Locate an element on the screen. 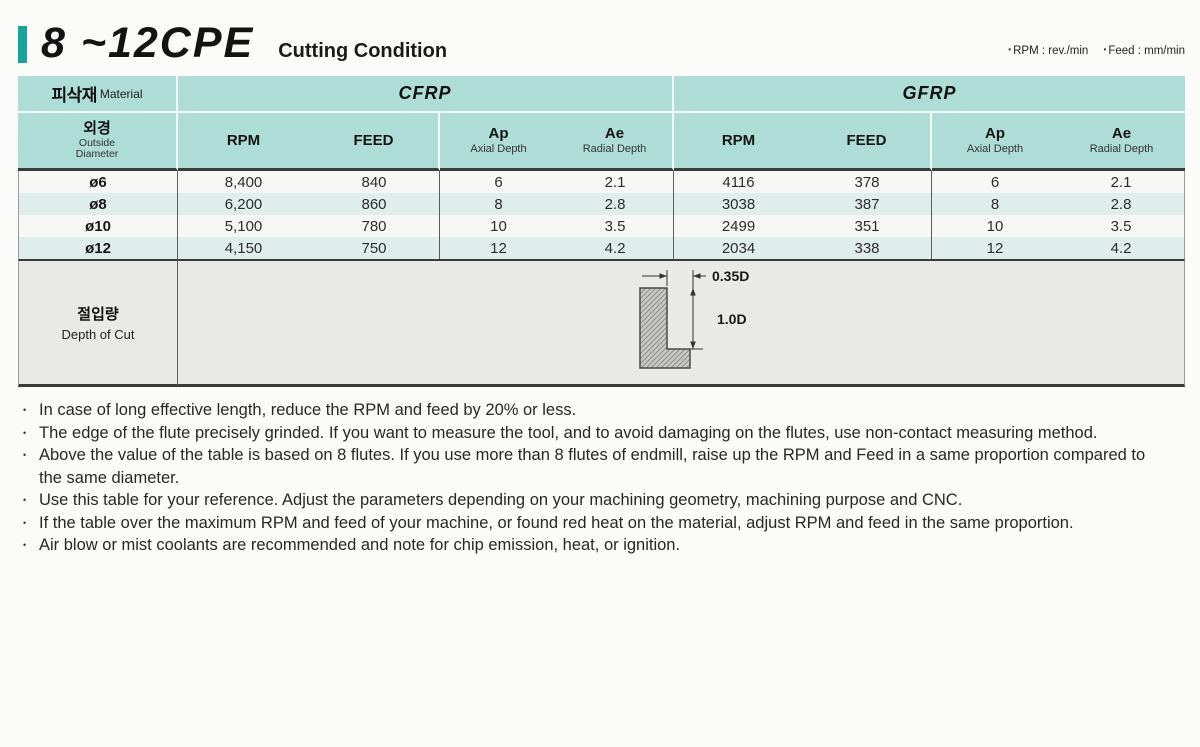 The image size is (1200, 747). units-legend: • RPM : rev./min • Feed : mm/min is located at coordinates (1090, 51).